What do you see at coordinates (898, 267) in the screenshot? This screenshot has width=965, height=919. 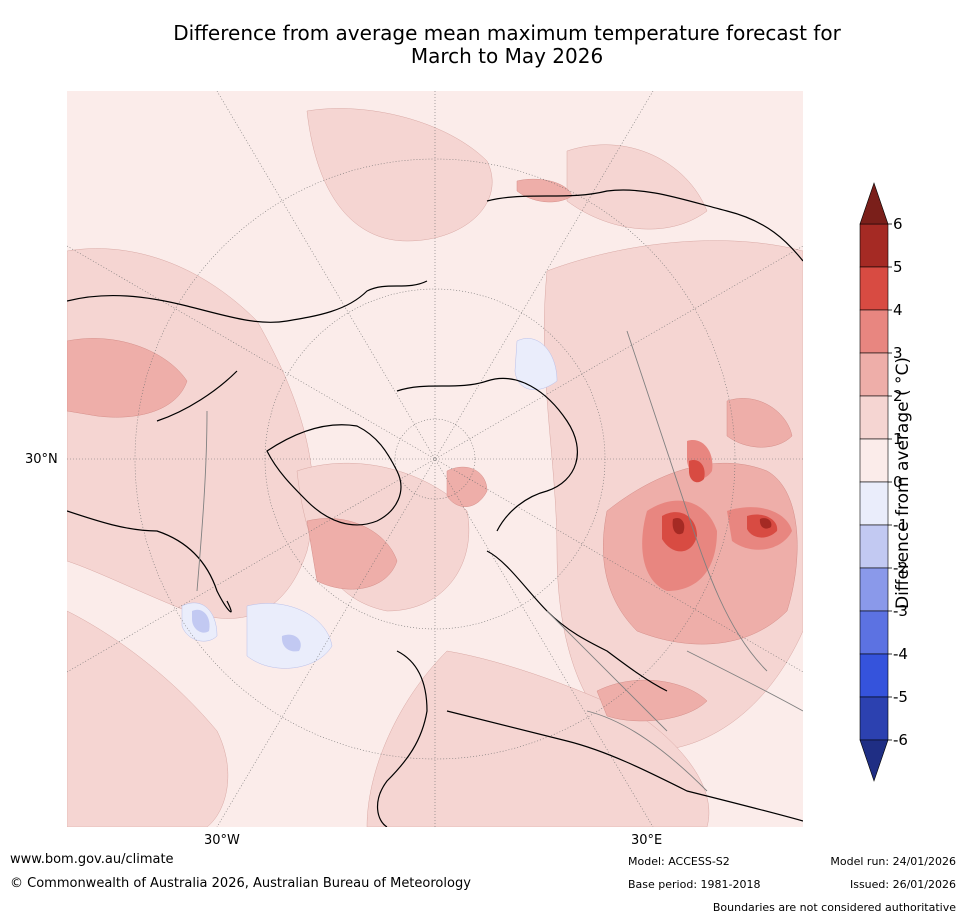 I see `colorbar-tick-label: 5` at bounding box center [898, 267].